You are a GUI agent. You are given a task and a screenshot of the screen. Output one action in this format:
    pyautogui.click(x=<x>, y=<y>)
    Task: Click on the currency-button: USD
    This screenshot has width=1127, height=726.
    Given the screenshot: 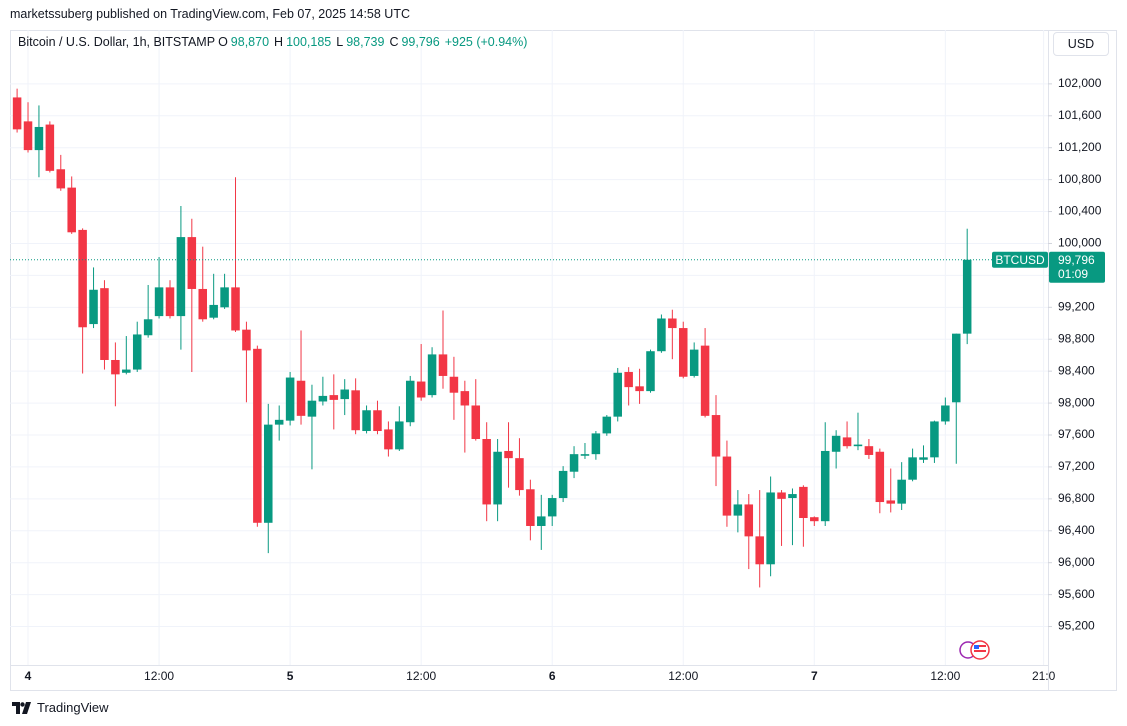 What is the action you would take?
    pyautogui.click(x=1081, y=44)
    